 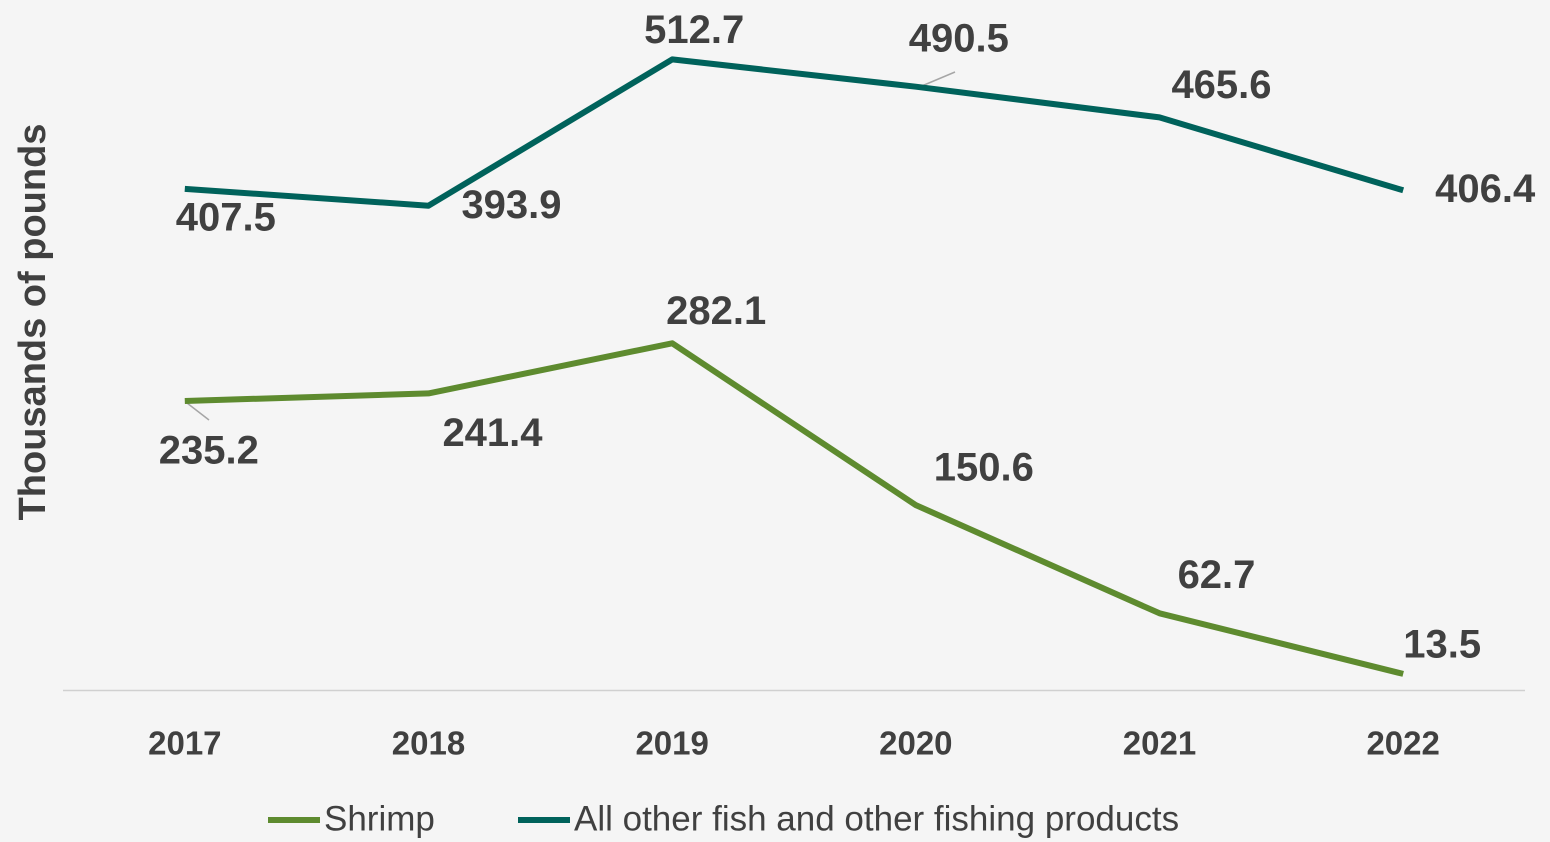 I want to click on data-label: 407.5, so click(x=226, y=217).